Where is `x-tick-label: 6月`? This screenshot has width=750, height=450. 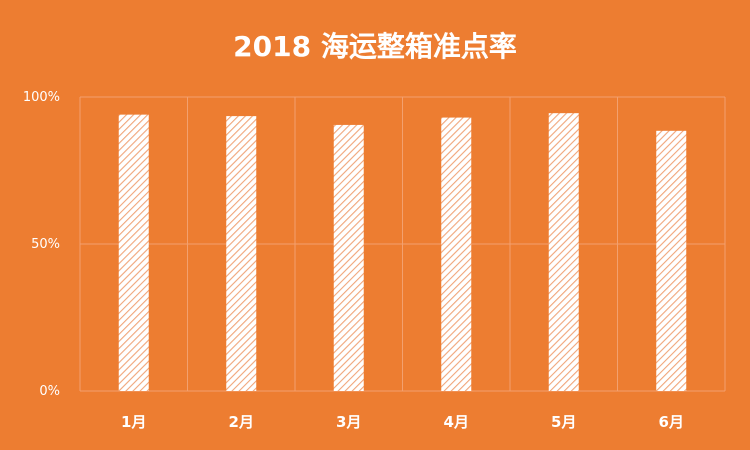
x-tick-label: 6月 is located at coordinates (671, 422).